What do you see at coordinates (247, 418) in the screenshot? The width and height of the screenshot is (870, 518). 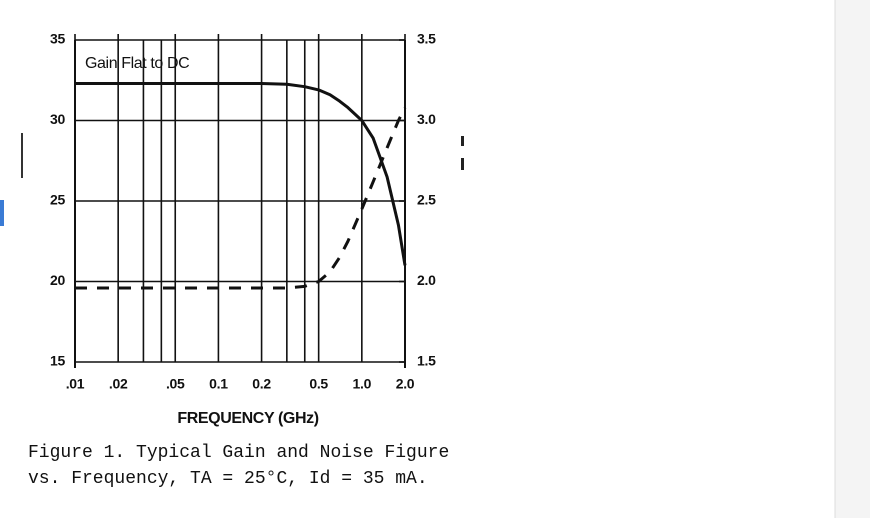 I see `x-axis-label: FREQUENCY (GHz)` at bounding box center [247, 418].